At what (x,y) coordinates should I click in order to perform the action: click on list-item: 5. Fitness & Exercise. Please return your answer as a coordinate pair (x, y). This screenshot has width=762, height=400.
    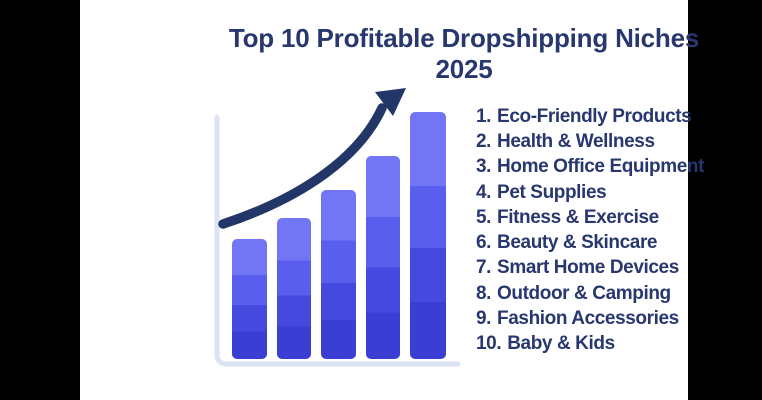
    Looking at the image, I should click on (619, 217).